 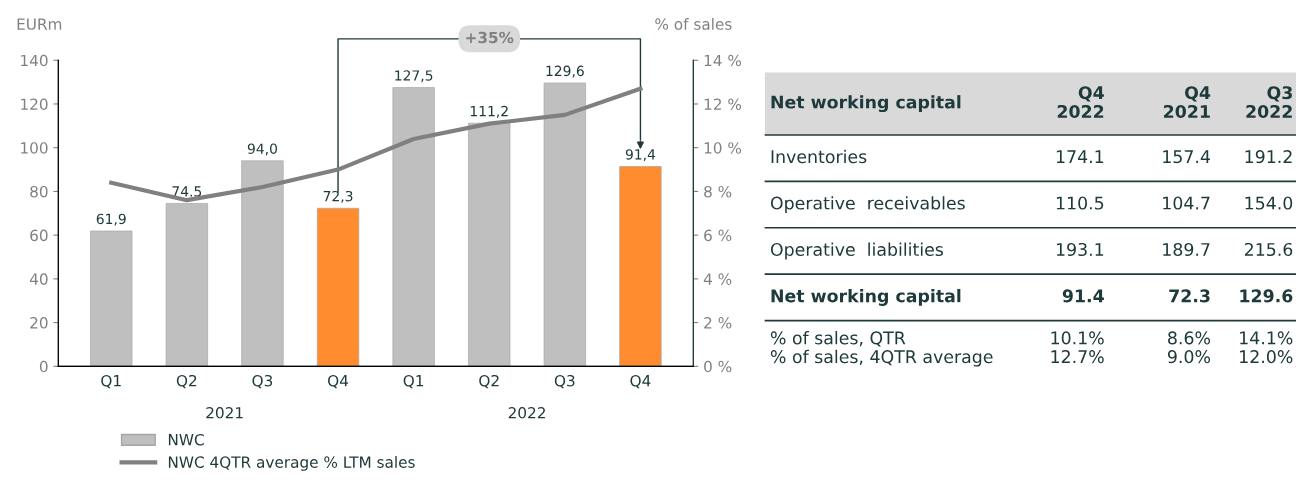 I want to click on text: Inventories, so click(x=819, y=156).